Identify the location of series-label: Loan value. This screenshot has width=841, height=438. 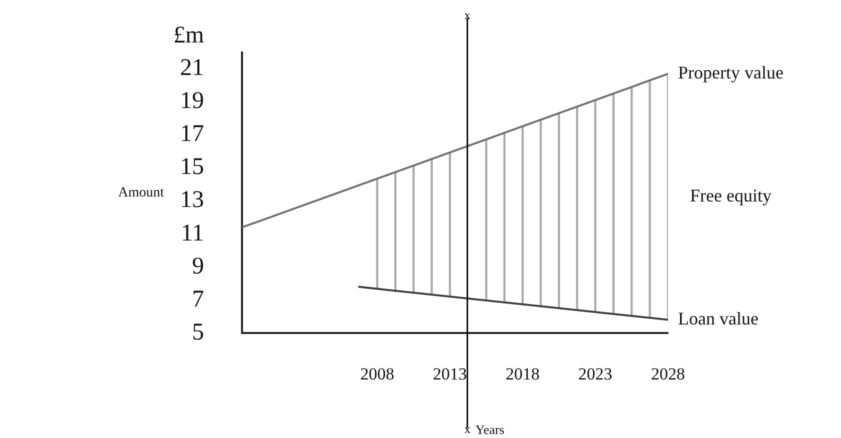
(718, 318).